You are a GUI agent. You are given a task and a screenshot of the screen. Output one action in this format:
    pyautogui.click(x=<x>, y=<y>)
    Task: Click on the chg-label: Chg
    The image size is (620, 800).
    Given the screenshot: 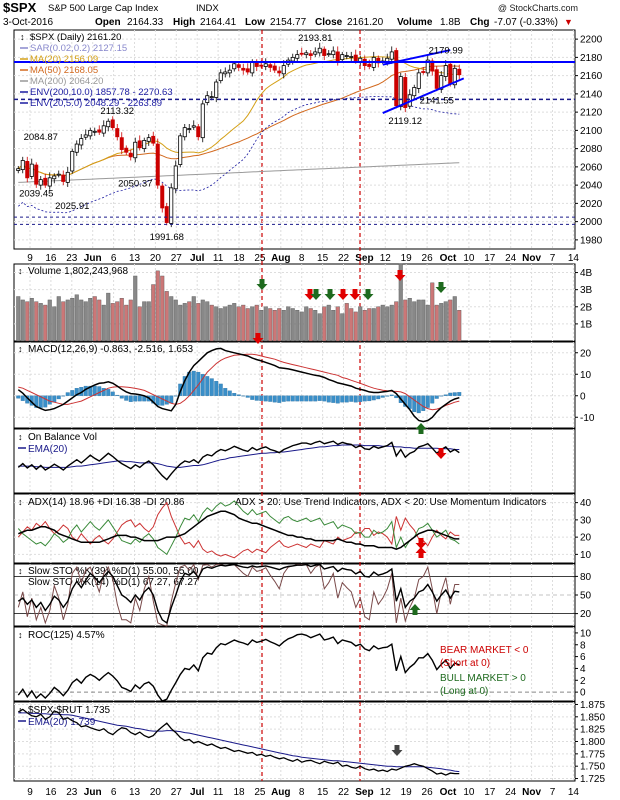 What is the action you would take?
    pyautogui.click(x=479, y=22)
    